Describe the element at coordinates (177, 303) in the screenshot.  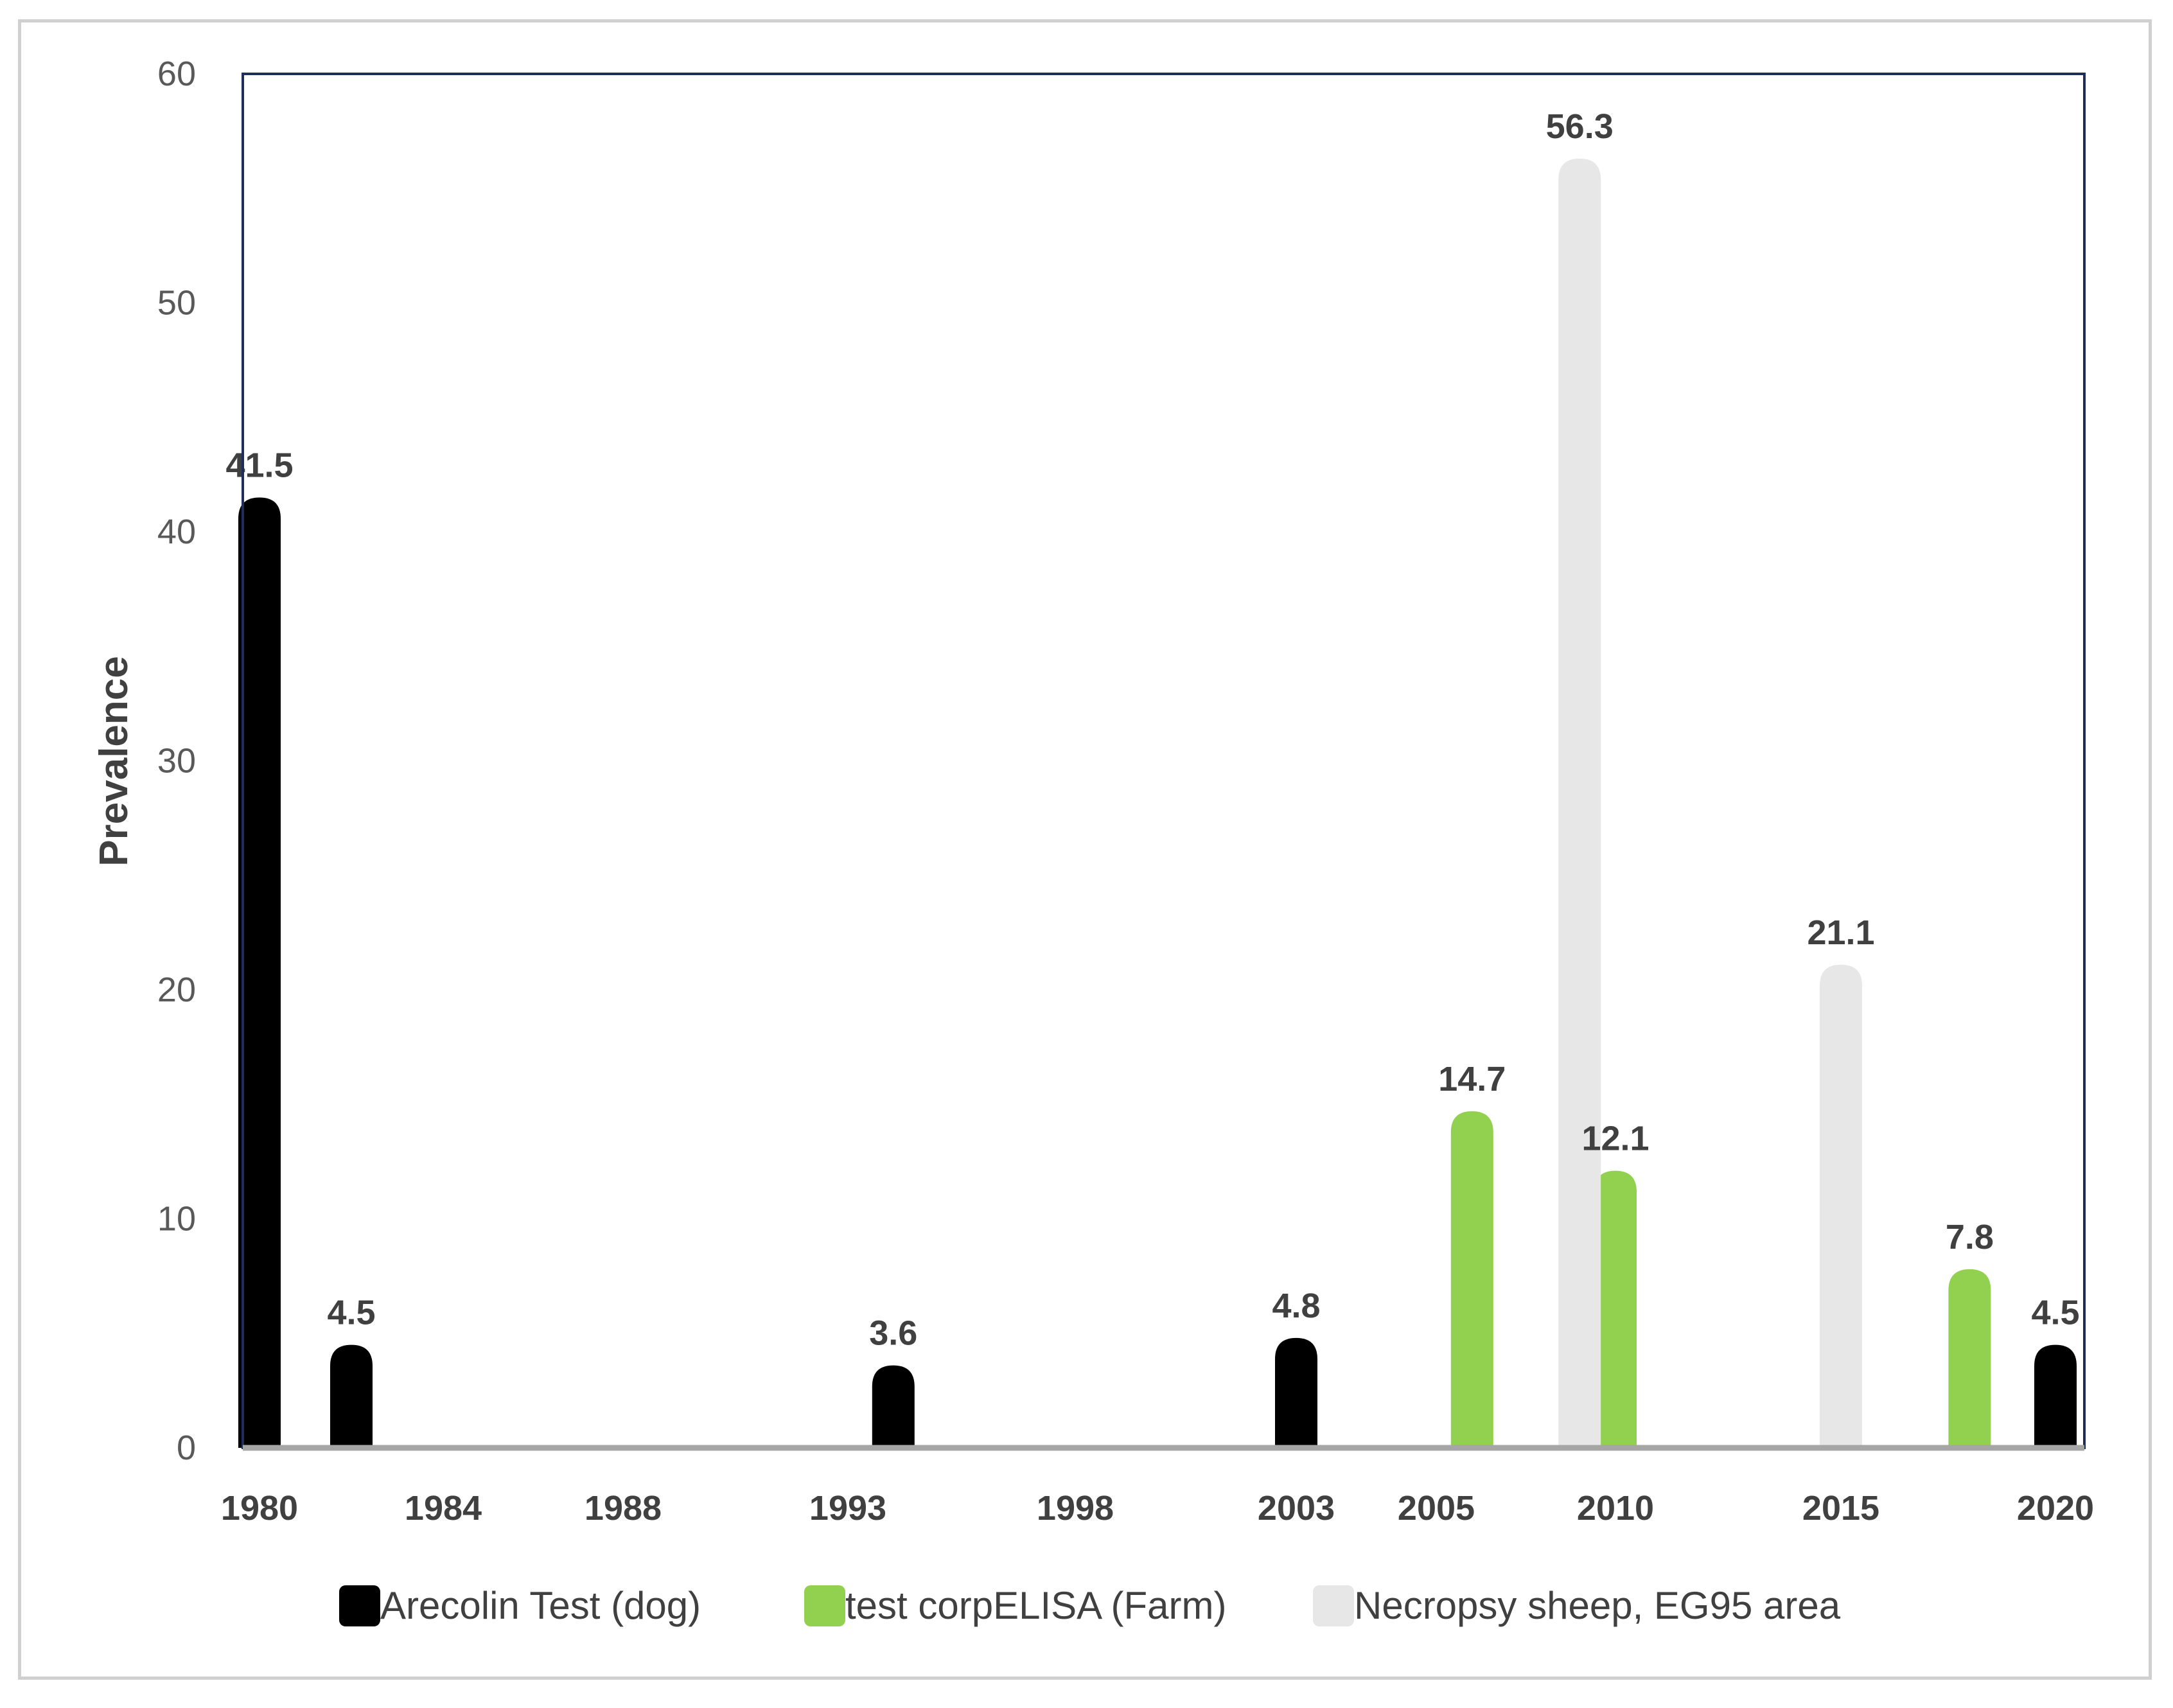
I see `y-tick-label: 50` at that location.